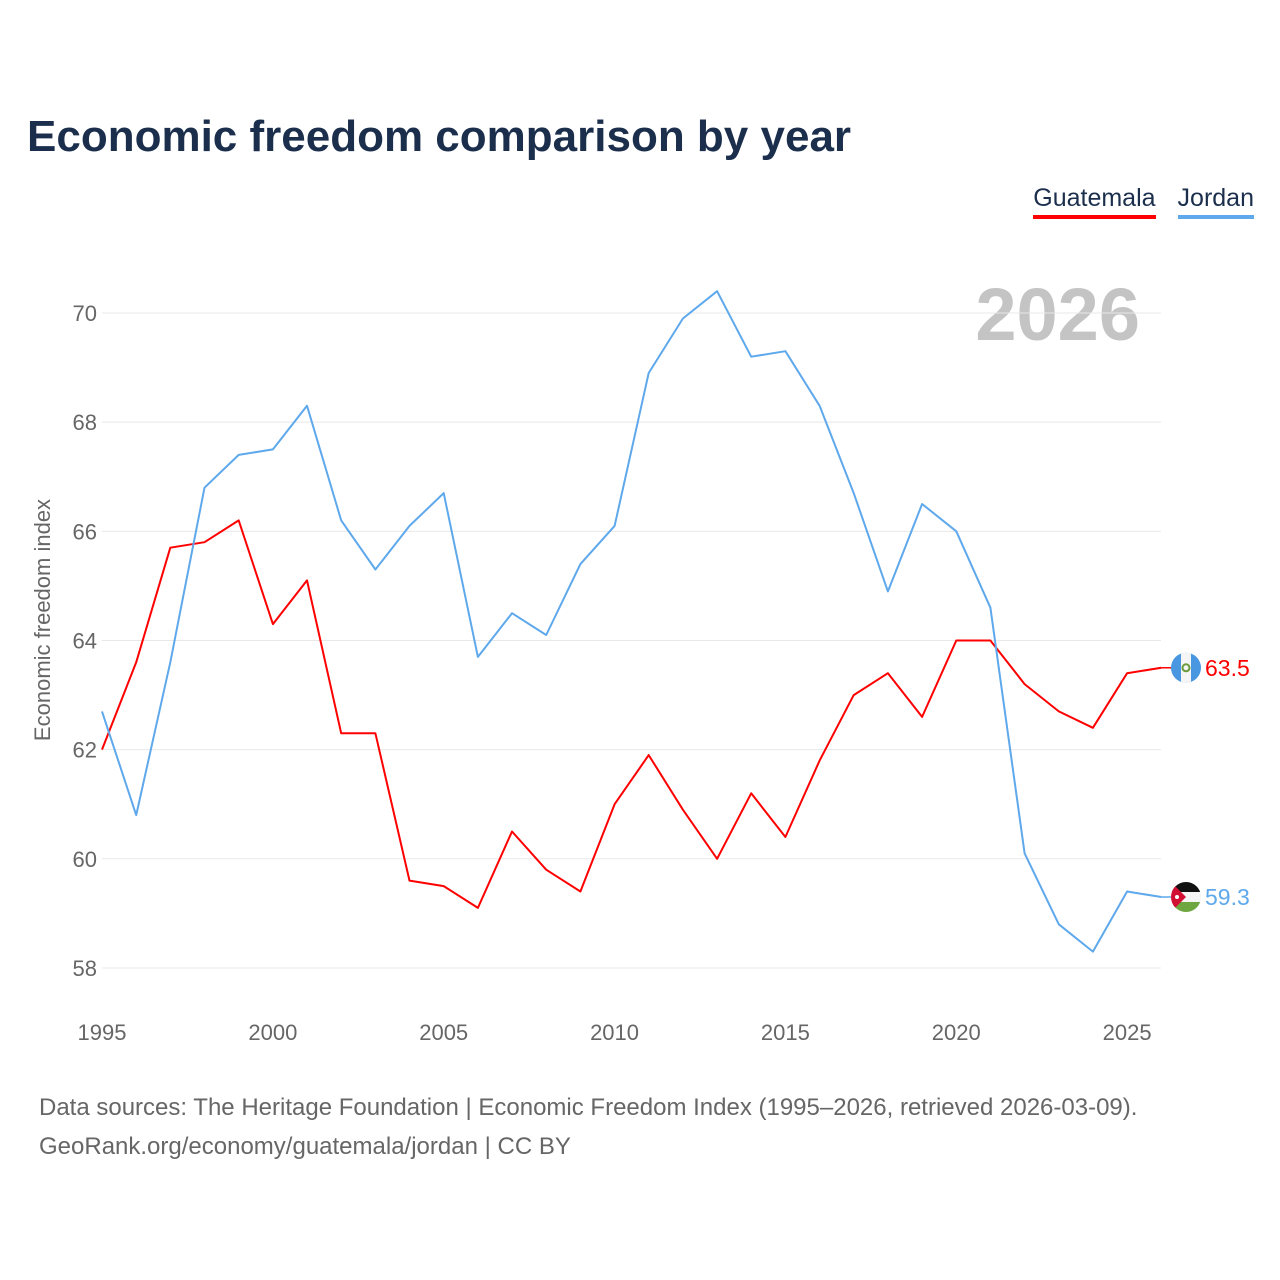 The image size is (1280, 1280). Describe the element at coordinates (1057, 314) in the screenshot. I see `year-watermark: 2026` at that location.